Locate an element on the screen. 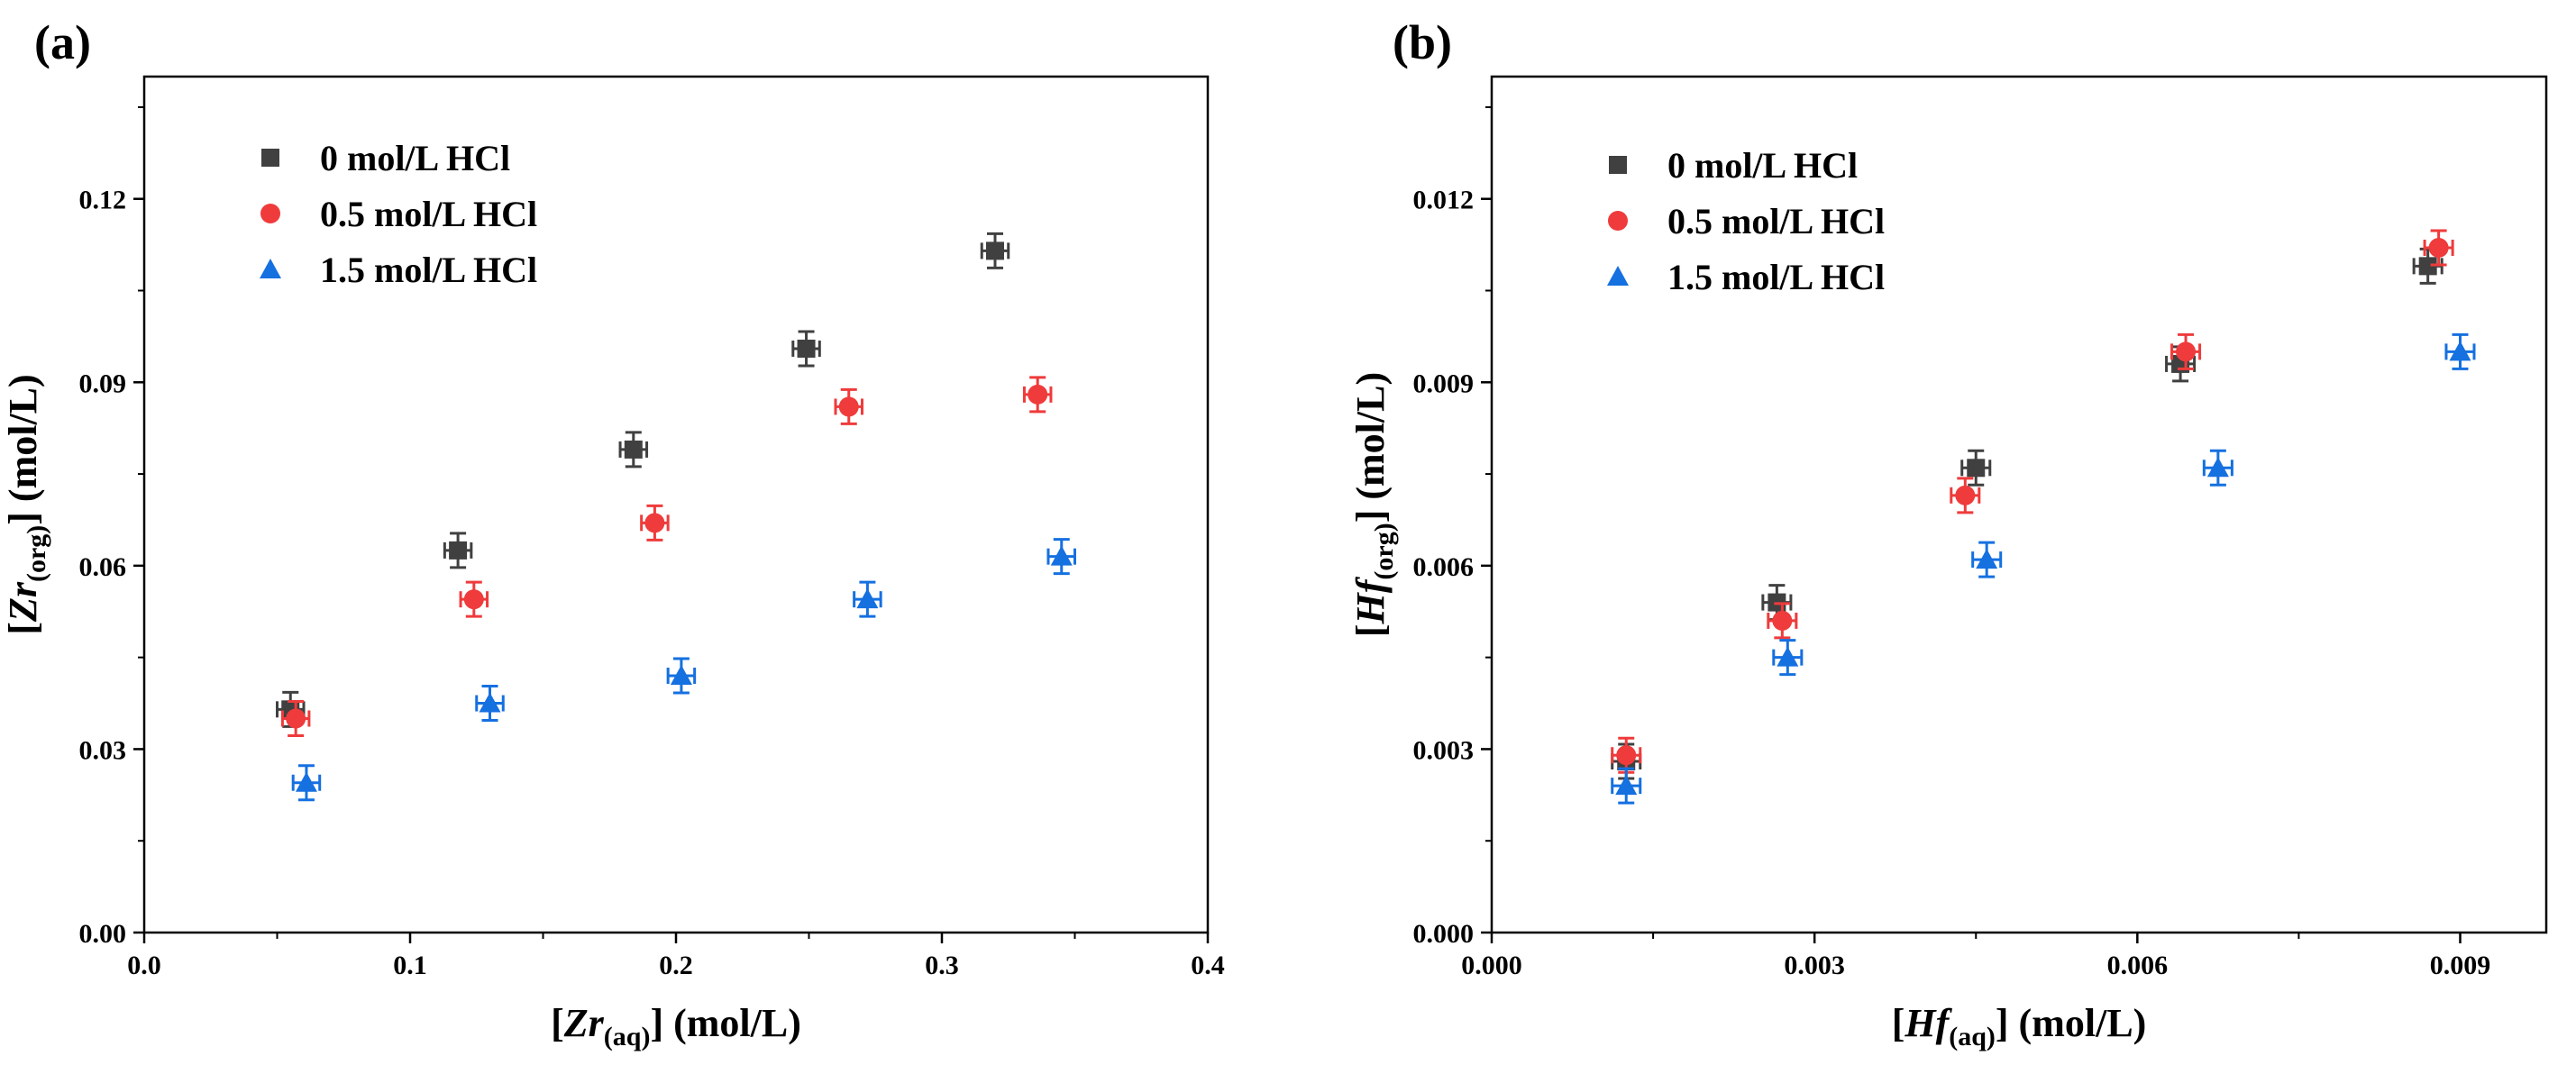 The height and width of the screenshot is (1074, 2576). y-axis-label: [Zr(org)] (mol/L) is located at coordinates (26, 504).